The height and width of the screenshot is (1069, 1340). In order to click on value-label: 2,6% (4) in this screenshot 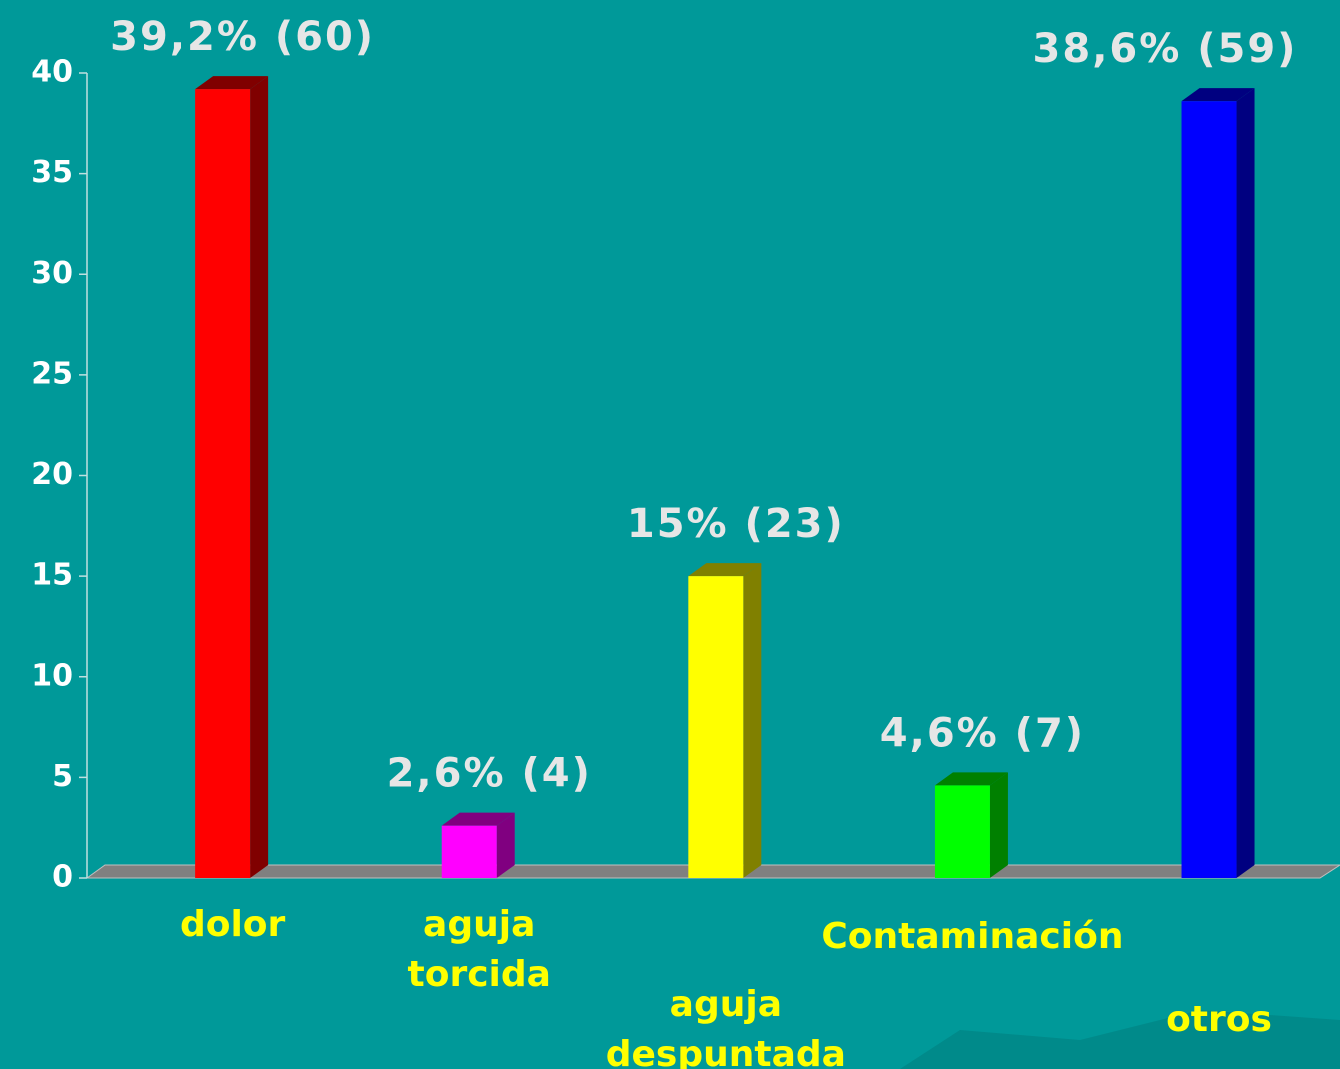, I will do `click(489, 774)`.